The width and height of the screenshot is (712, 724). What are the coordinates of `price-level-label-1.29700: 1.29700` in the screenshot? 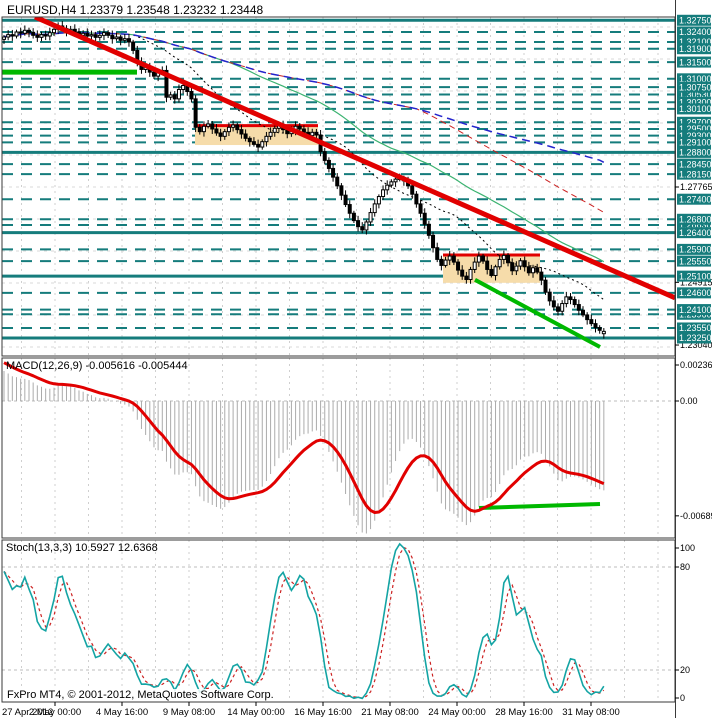 It's located at (694, 122).